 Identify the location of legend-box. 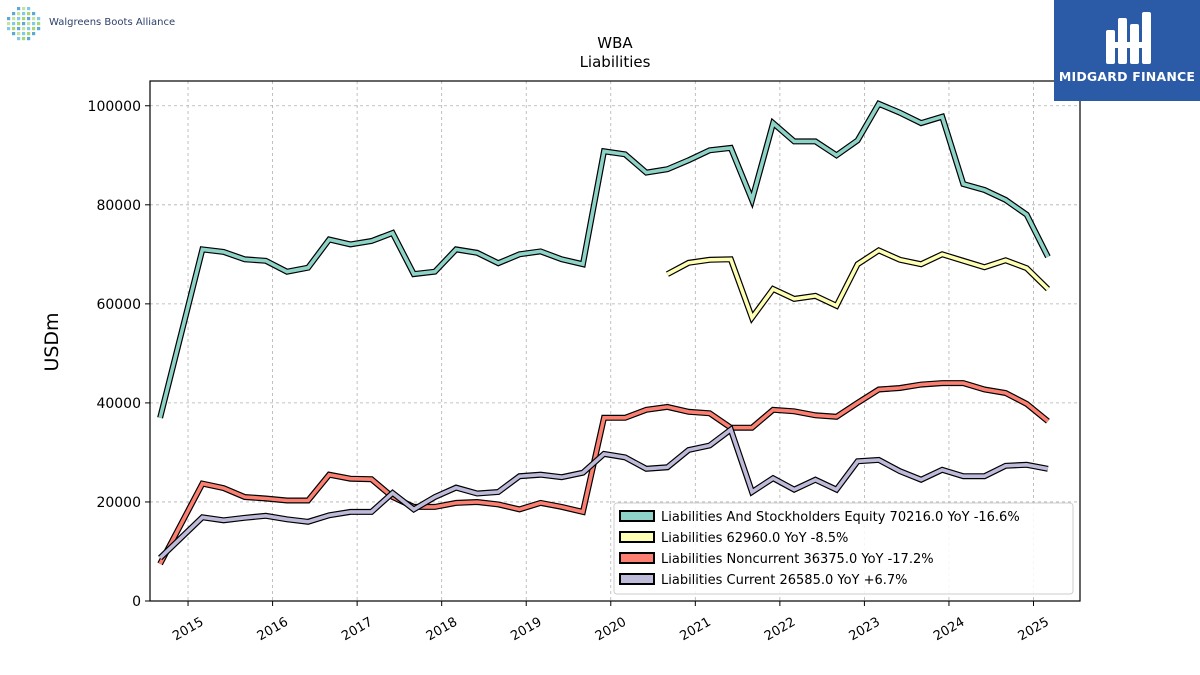
(843, 548).